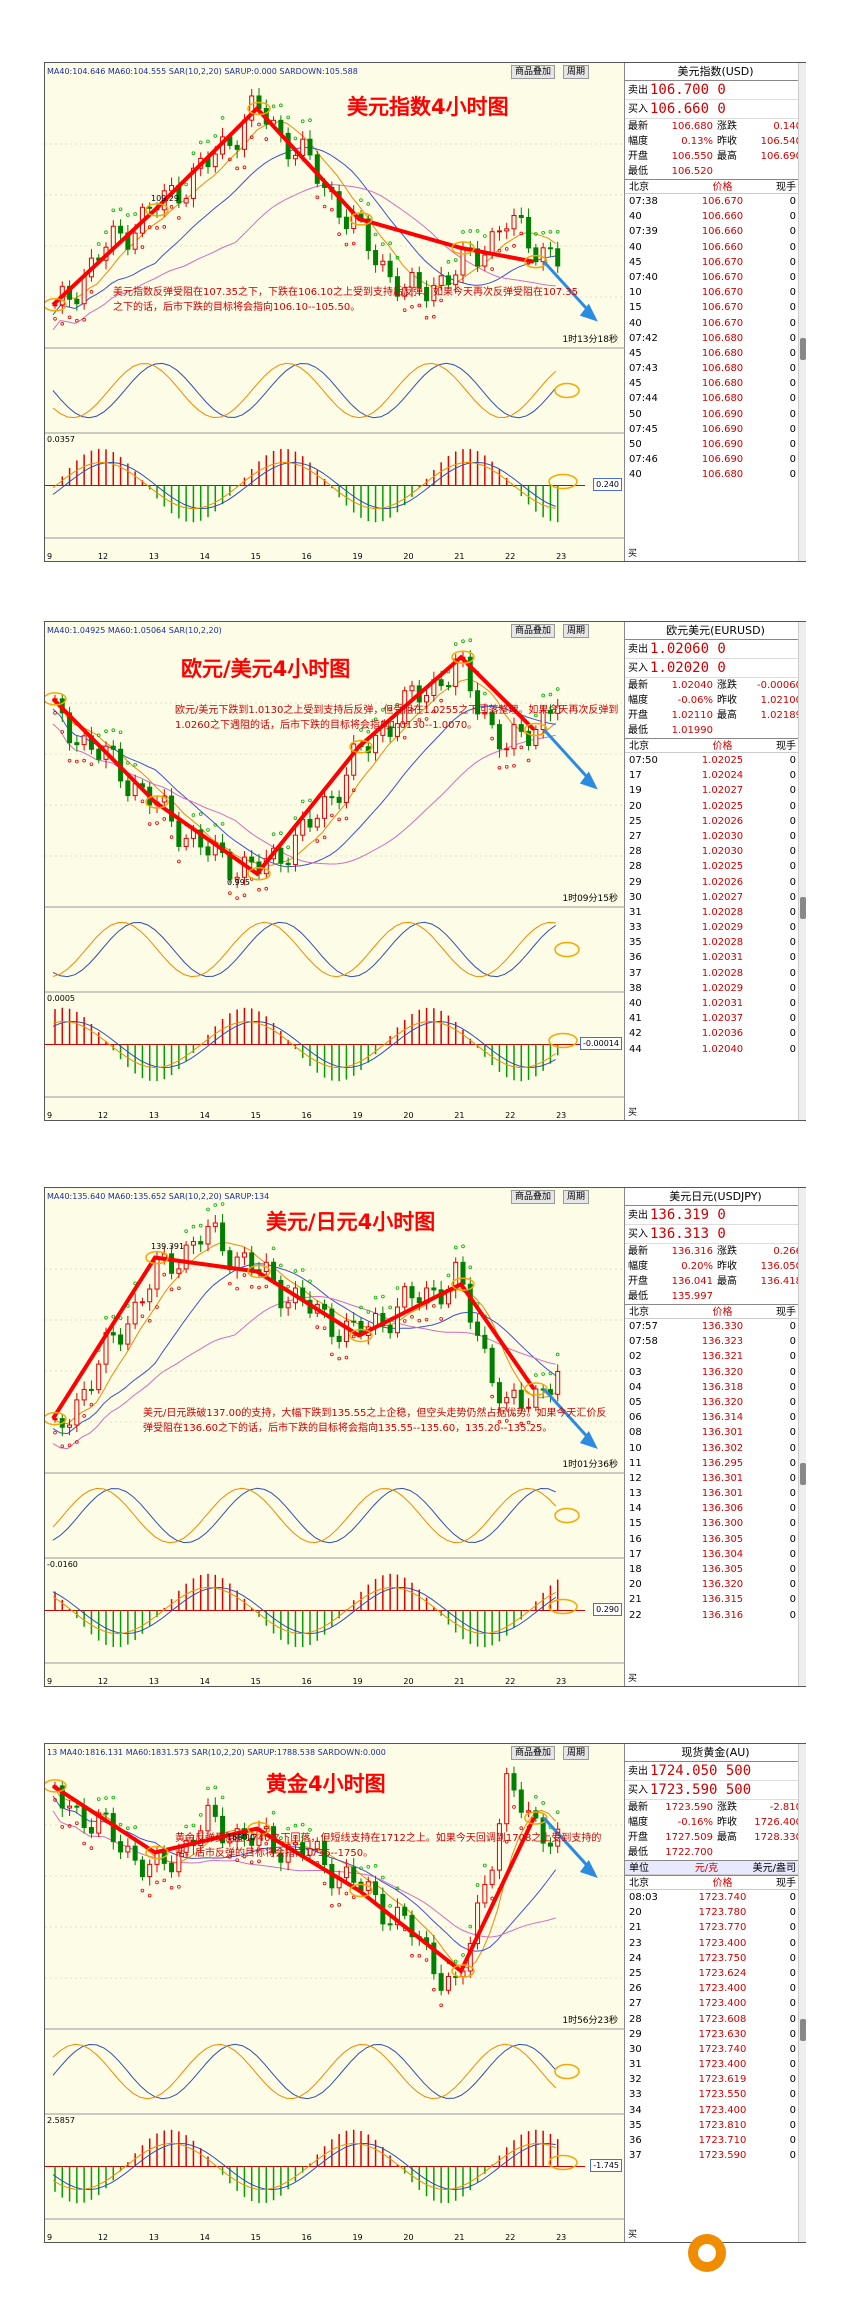  Describe the element at coordinates (408, 556) in the screenshot. I see `x-axis-label: 20` at that location.